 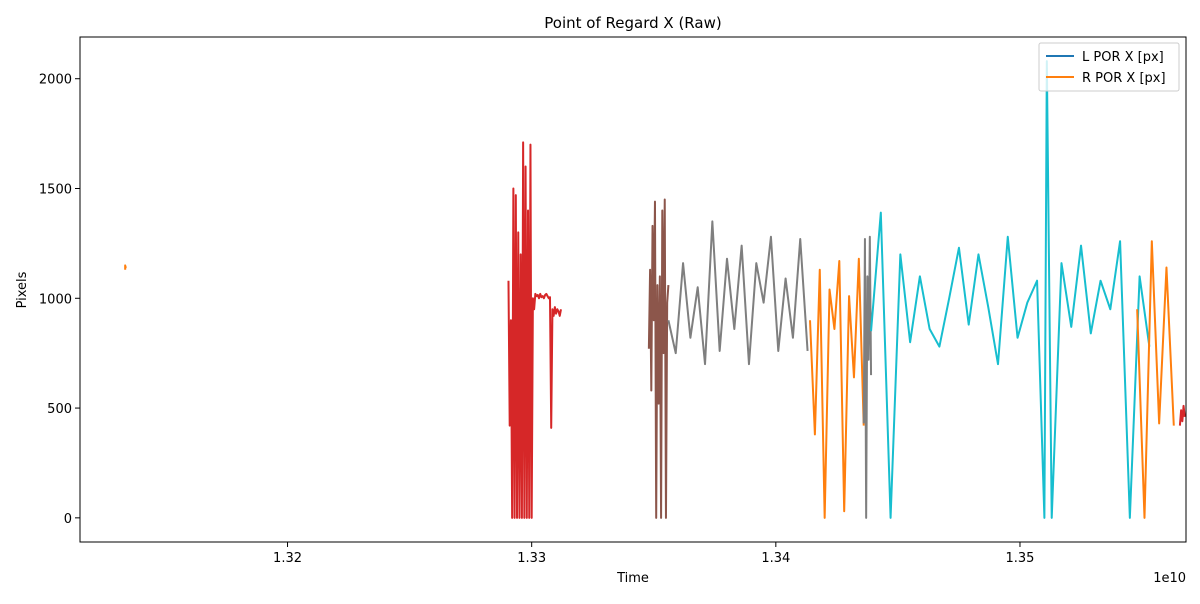 I want to click on y-tick-label: 2000, so click(x=55, y=80).